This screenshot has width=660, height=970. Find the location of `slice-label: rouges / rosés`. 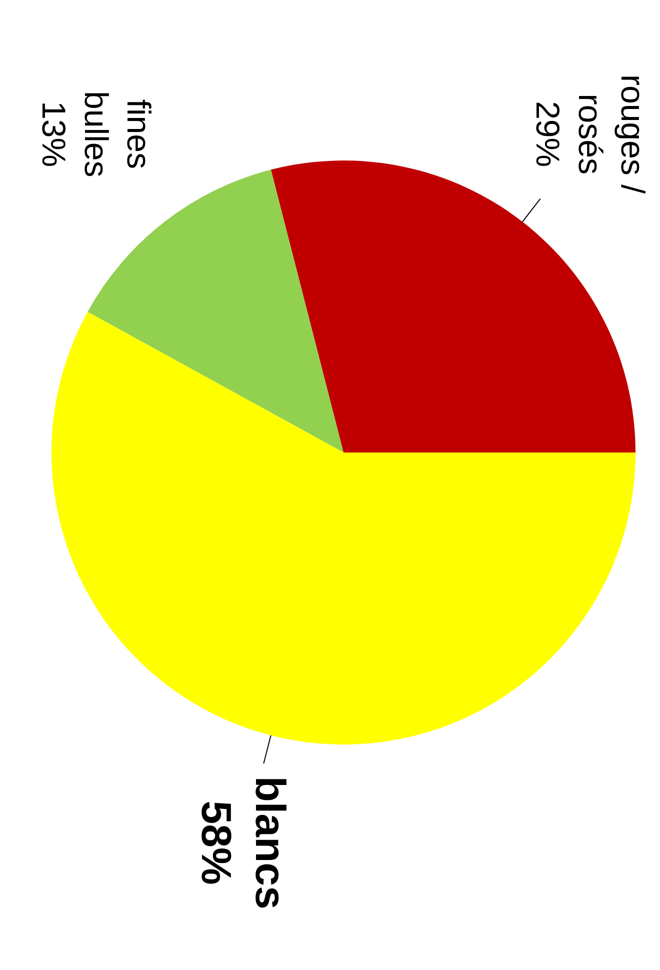

slice-label: rouges / rosés is located at coordinates (612, 134).